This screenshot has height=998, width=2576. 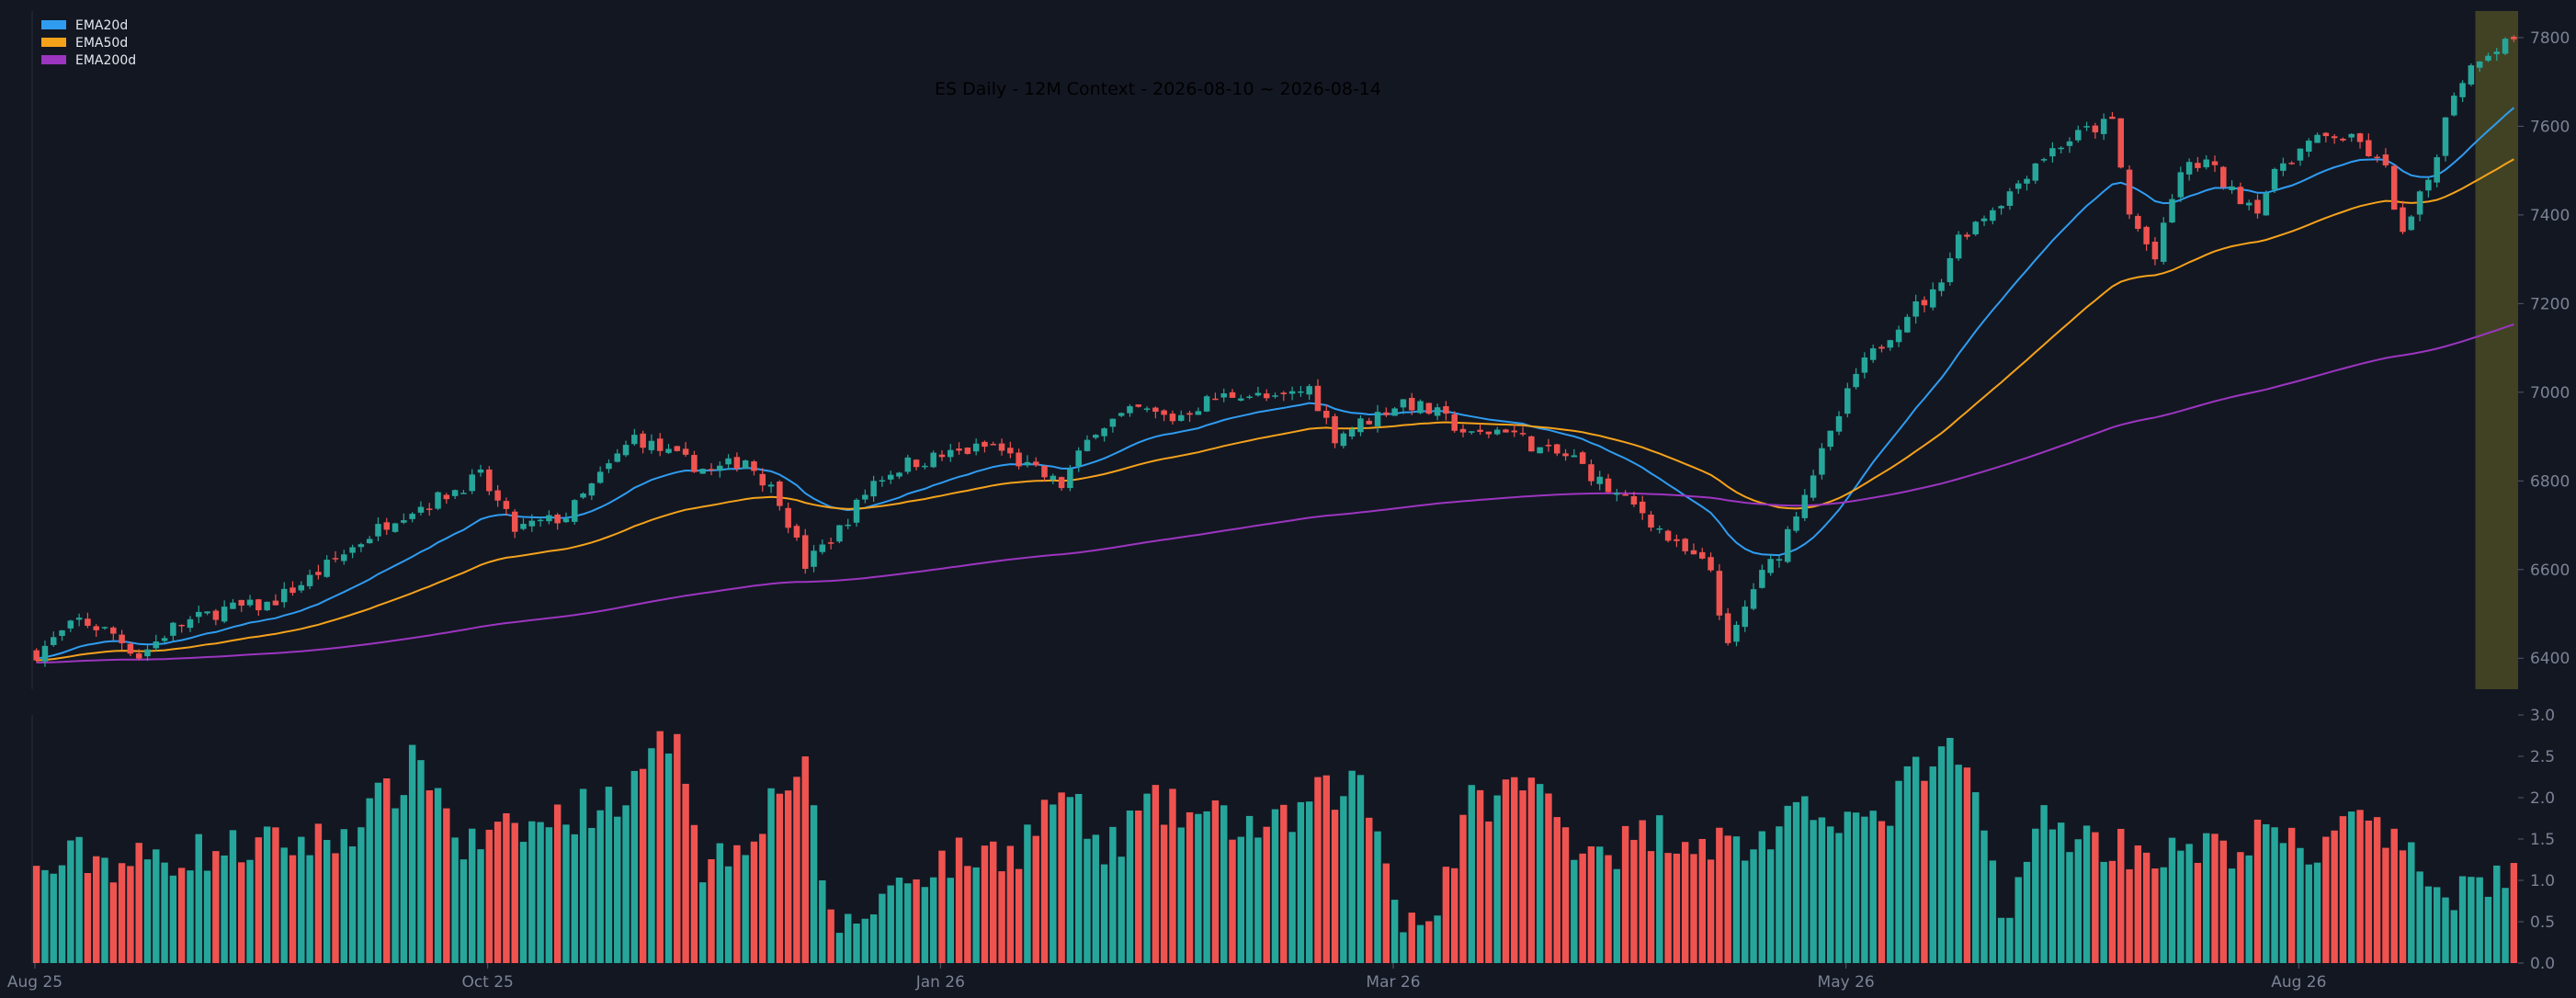 What do you see at coordinates (101, 43) in the screenshot?
I see `legend-label: EMA50d` at bounding box center [101, 43].